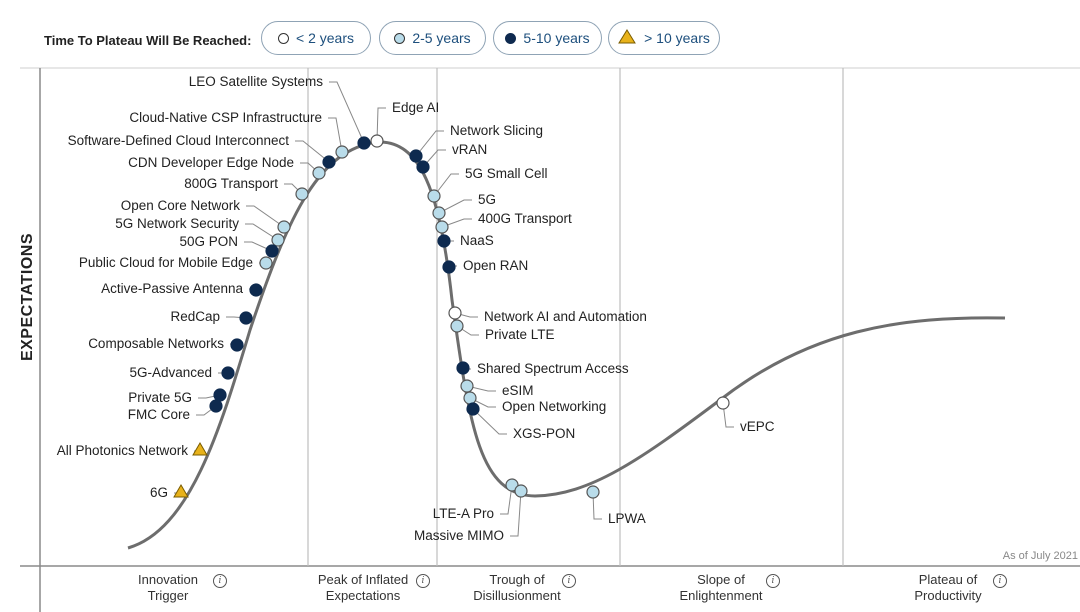 The height and width of the screenshot is (612, 1080). Describe the element at coordinates (181, 205) in the screenshot. I see `label-open-core-network: Open Core Network` at that location.